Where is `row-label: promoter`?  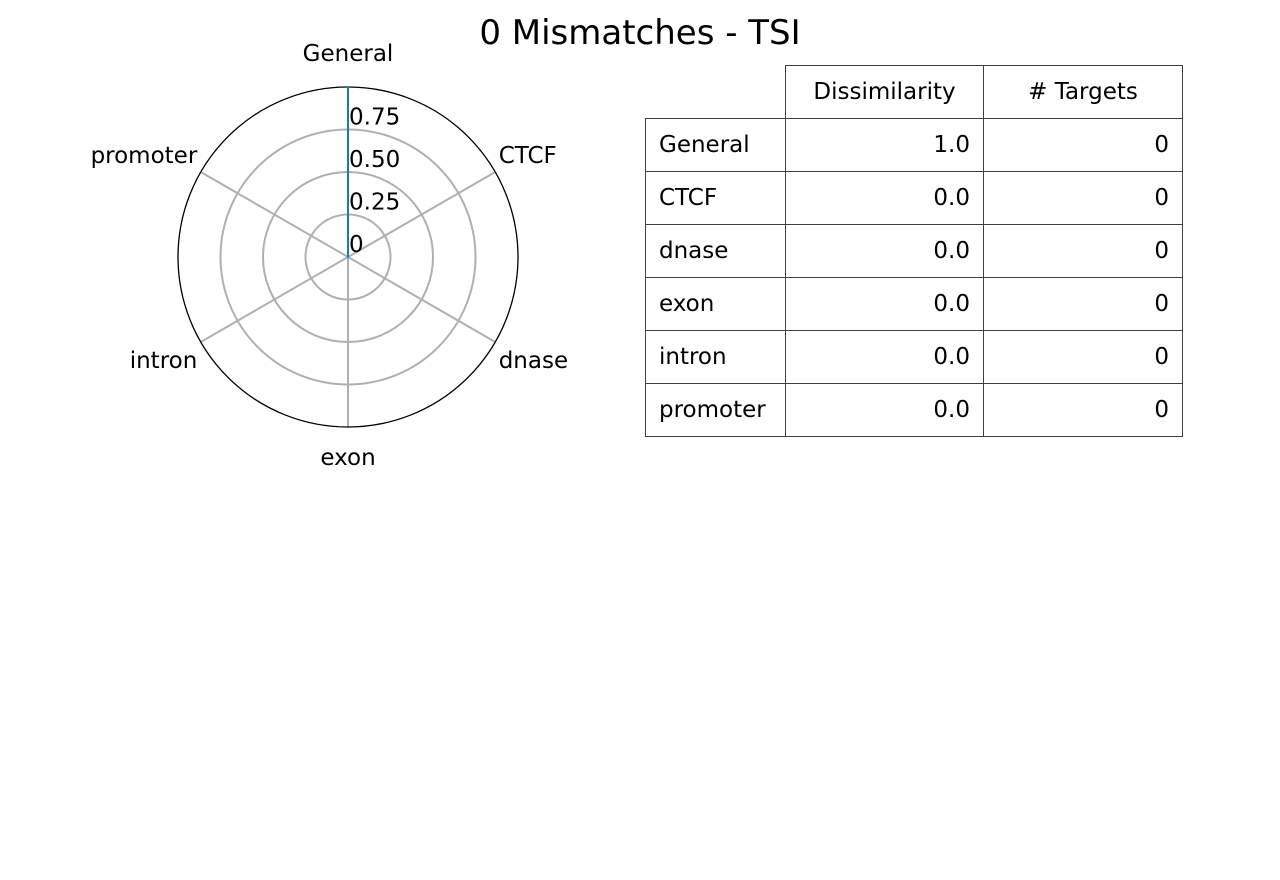 row-label: promoter is located at coordinates (715, 410).